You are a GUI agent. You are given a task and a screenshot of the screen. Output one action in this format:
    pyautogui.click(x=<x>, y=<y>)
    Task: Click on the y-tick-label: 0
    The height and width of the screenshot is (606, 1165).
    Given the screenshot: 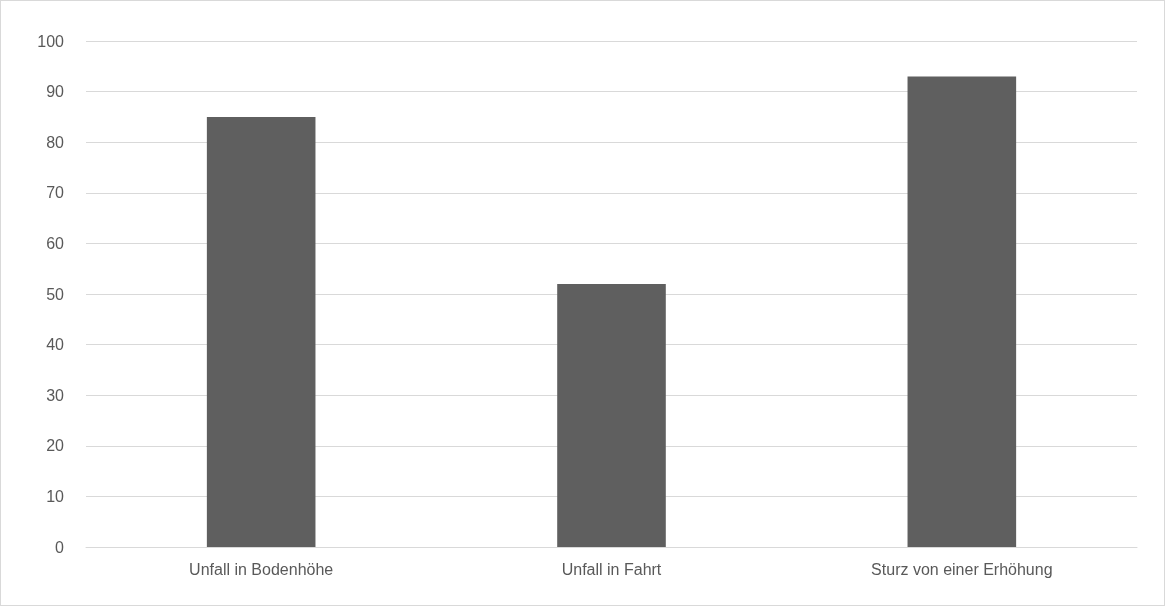 What is the action you would take?
    pyautogui.click(x=60, y=547)
    